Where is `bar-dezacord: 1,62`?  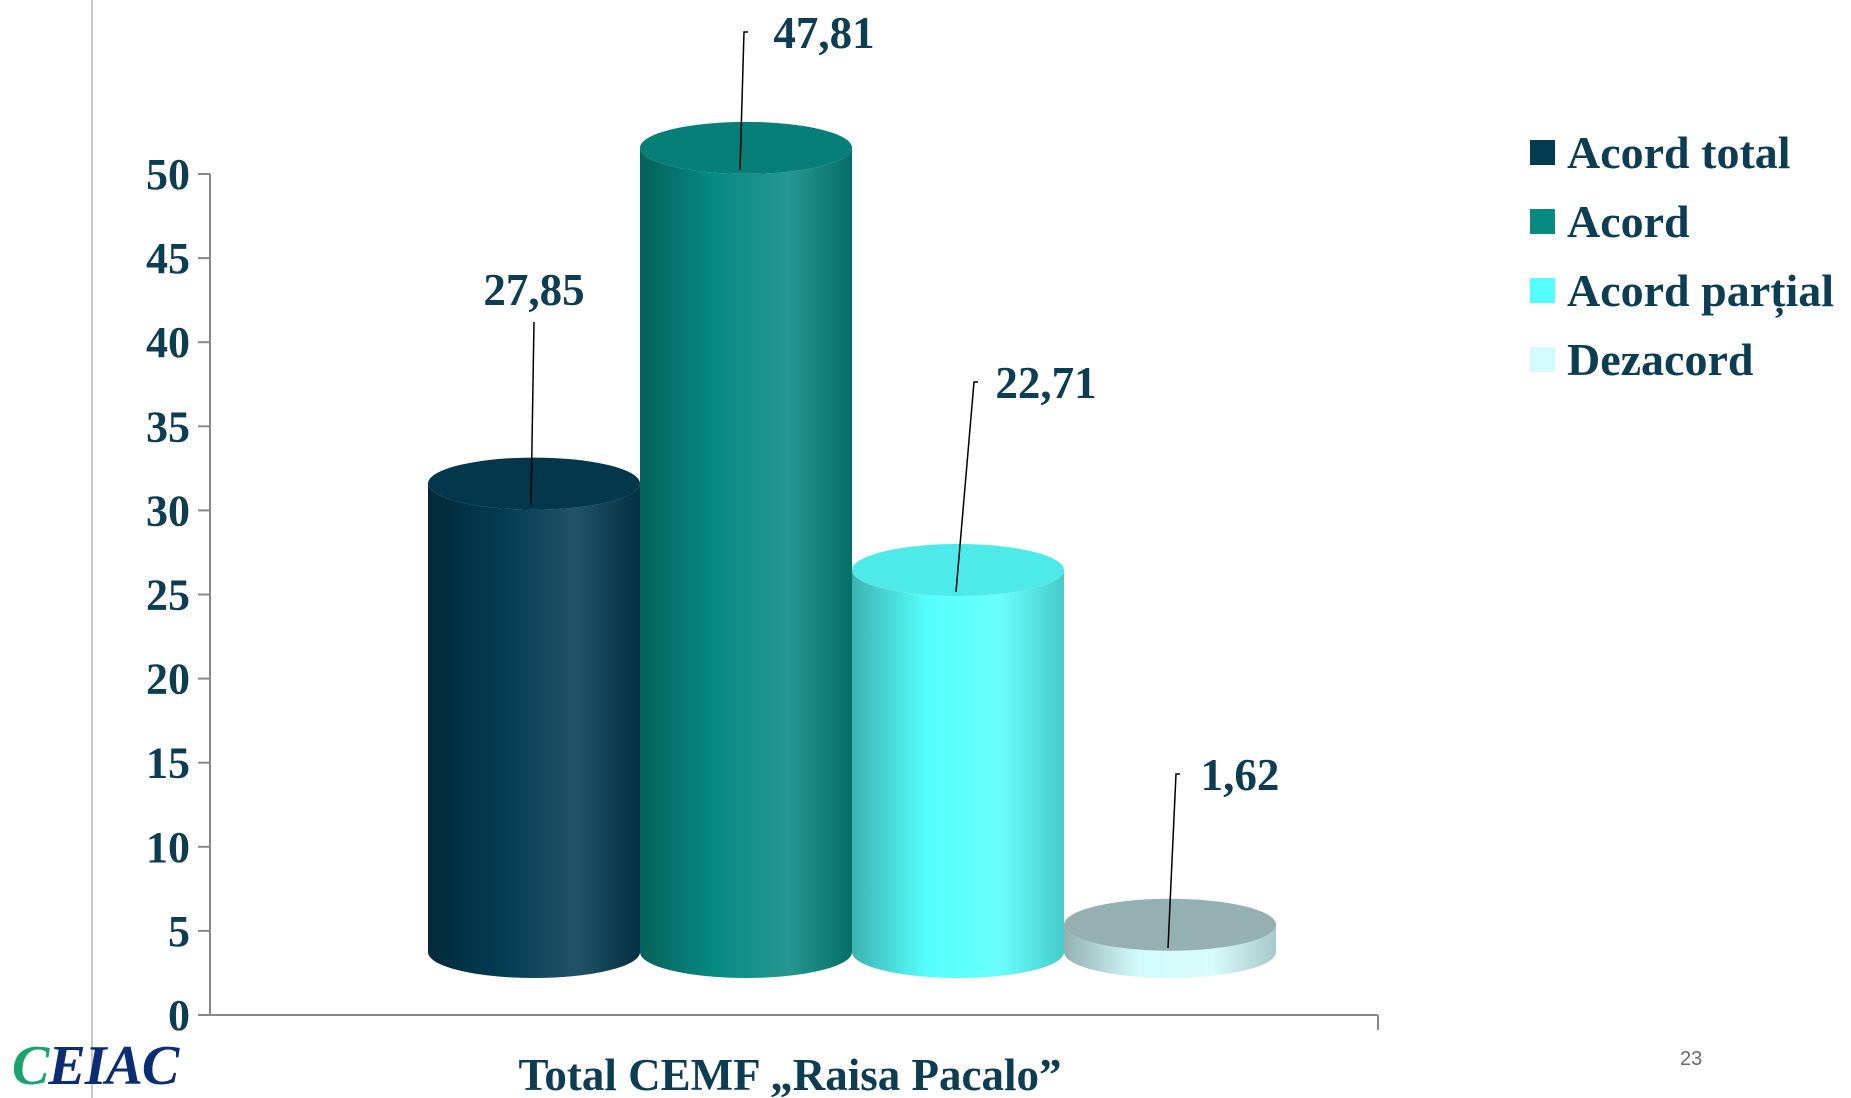
bar-dezacord: 1,62 is located at coordinates (1171, 864).